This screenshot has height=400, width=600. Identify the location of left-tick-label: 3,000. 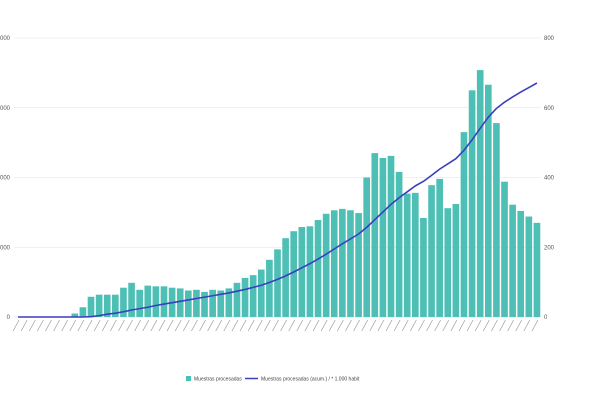
(5, 109).